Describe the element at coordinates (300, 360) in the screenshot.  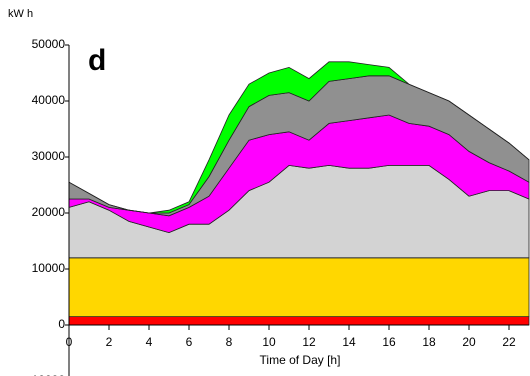
I see `x-axis-label: Time of Day [h]` at that location.